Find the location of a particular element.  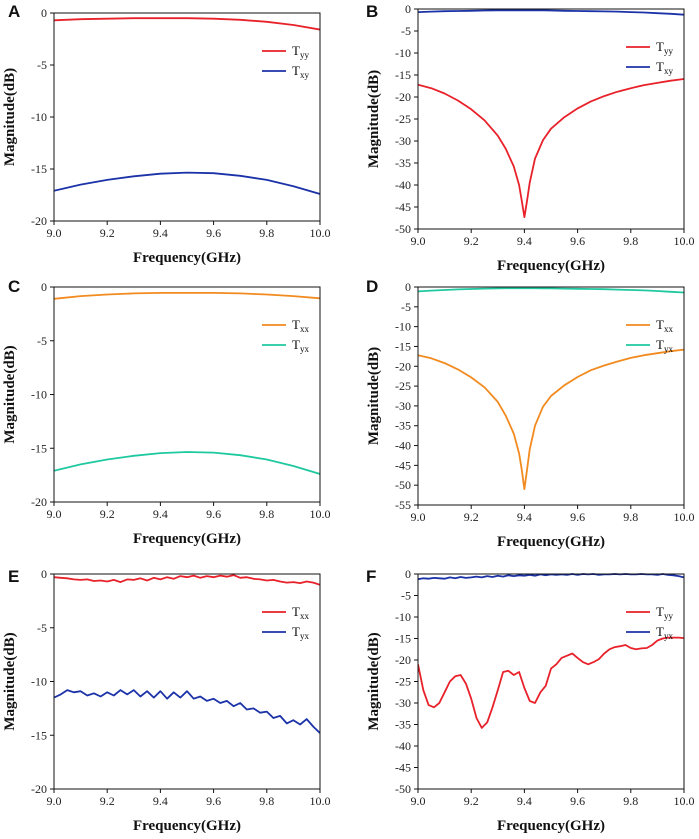

series-line-tyx is located at coordinates (187, 463).